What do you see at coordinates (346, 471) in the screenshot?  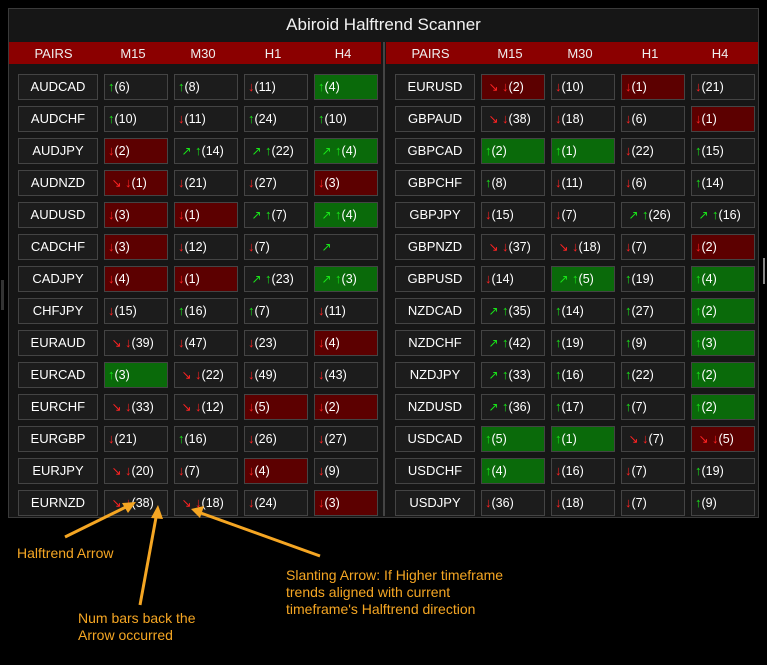 I see `signal-cell: ↓(9)` at bounding box center [346, 471].